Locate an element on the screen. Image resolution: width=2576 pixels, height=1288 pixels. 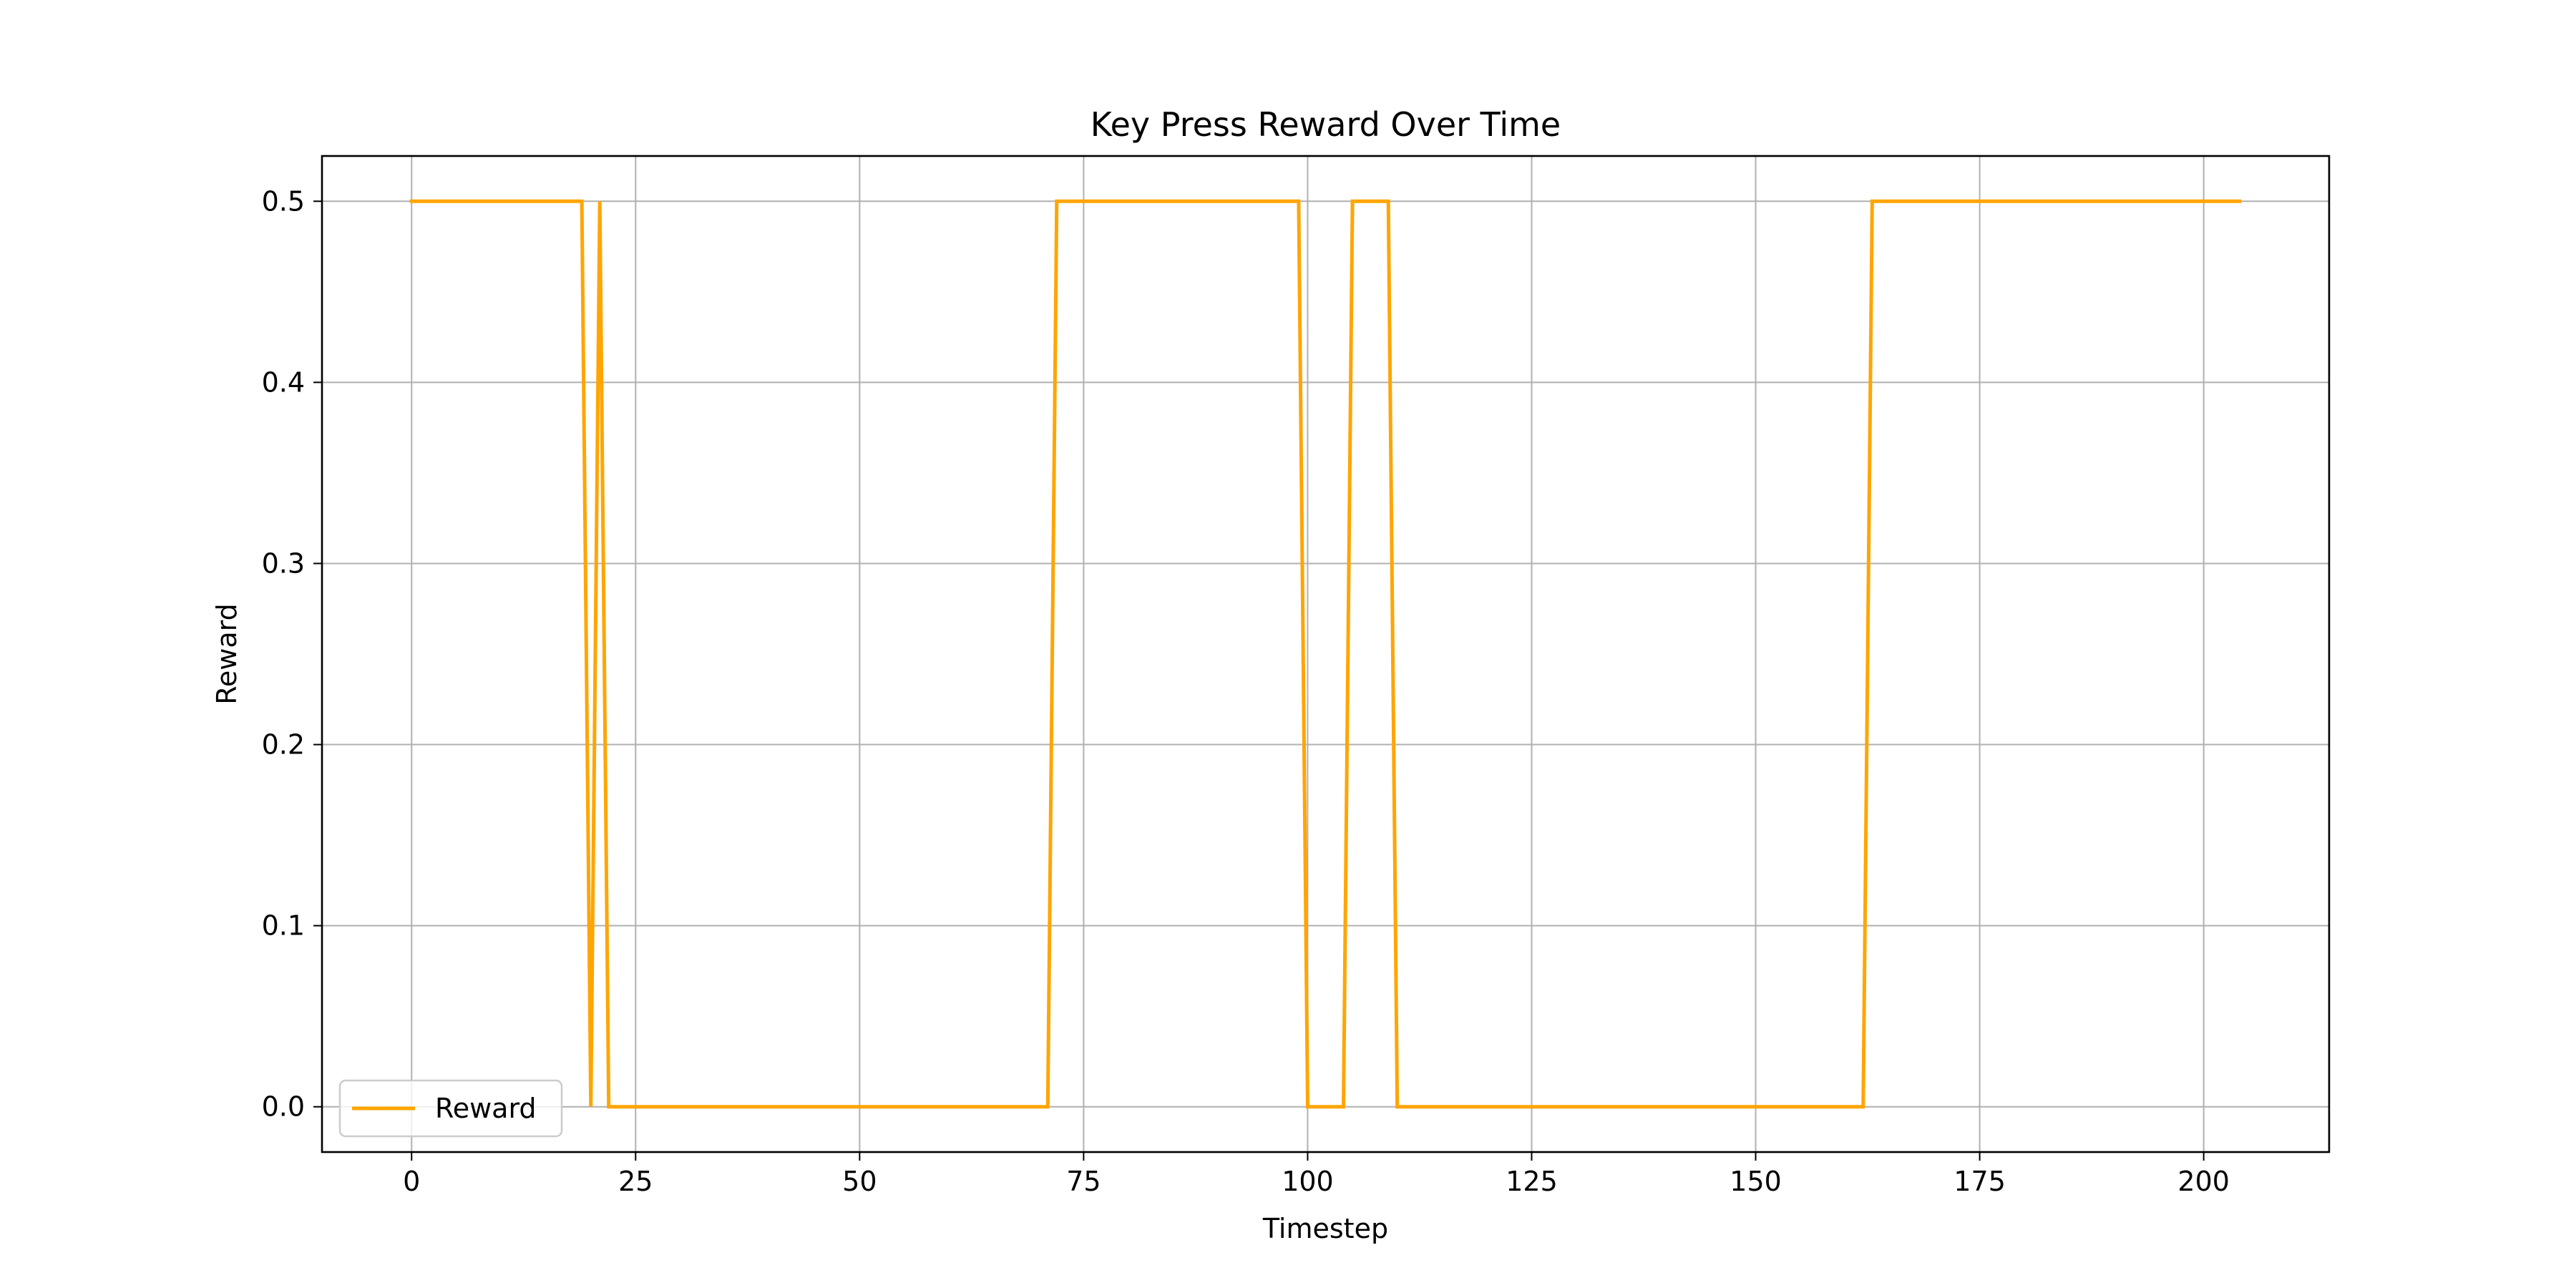
x-tick-label: 75 is located at coordinates (1083, 1181).